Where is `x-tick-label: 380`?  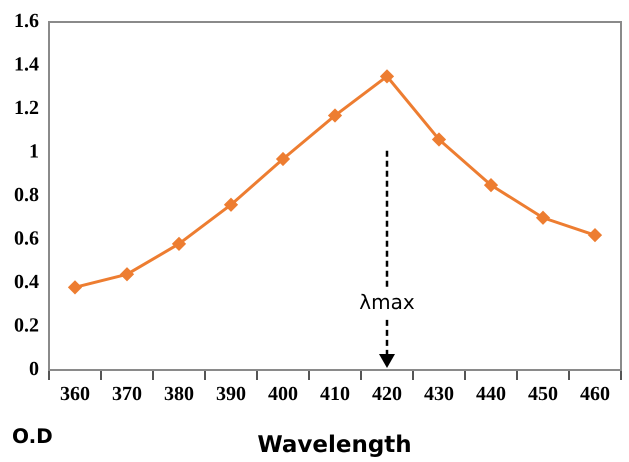
x-tick-label: 380 is located at coordinates (179, 394).